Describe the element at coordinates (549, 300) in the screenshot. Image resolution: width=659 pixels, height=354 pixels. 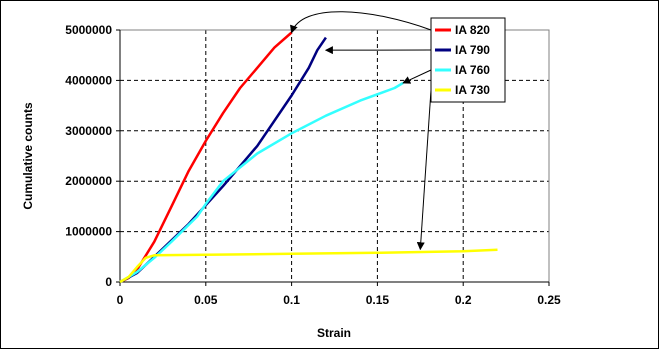
I see `x-tick-label: 0.25` at that location.